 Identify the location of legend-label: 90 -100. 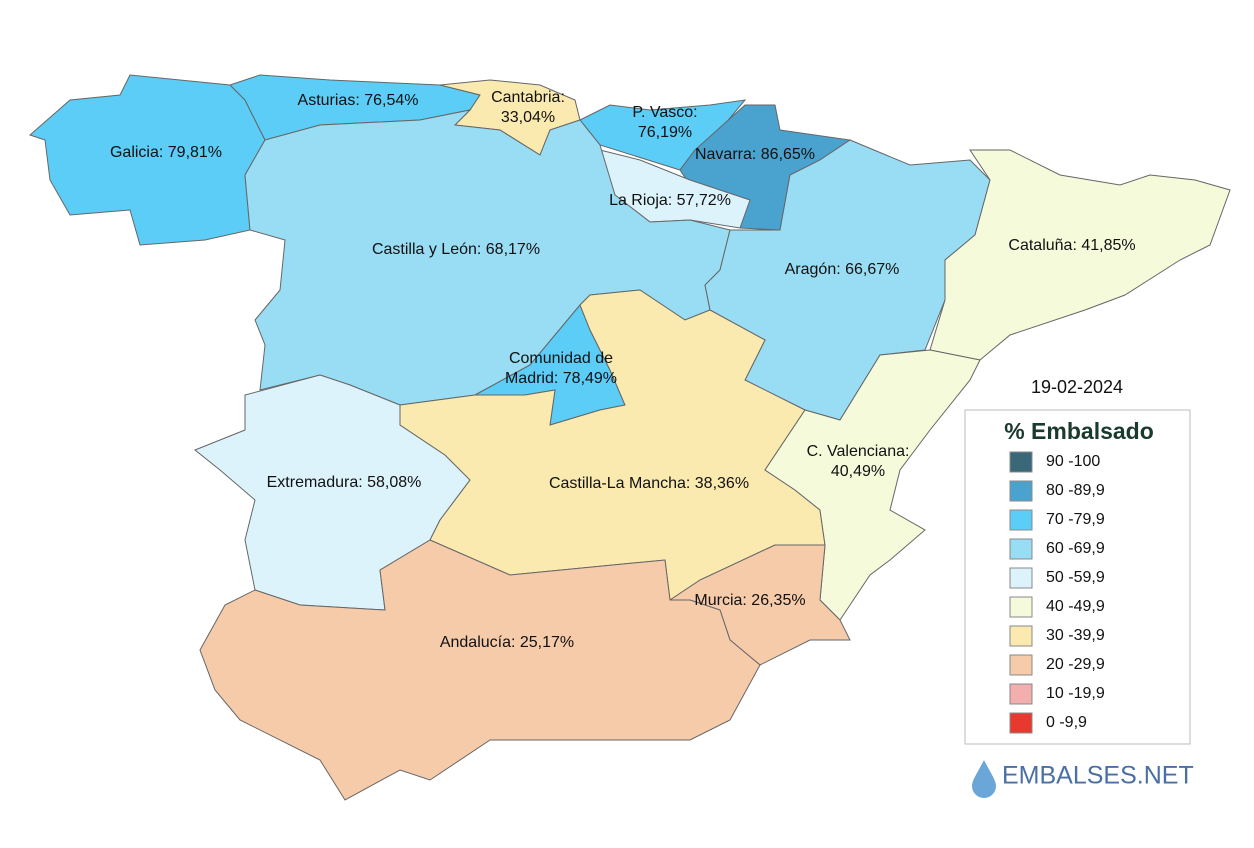
(1073, 461).